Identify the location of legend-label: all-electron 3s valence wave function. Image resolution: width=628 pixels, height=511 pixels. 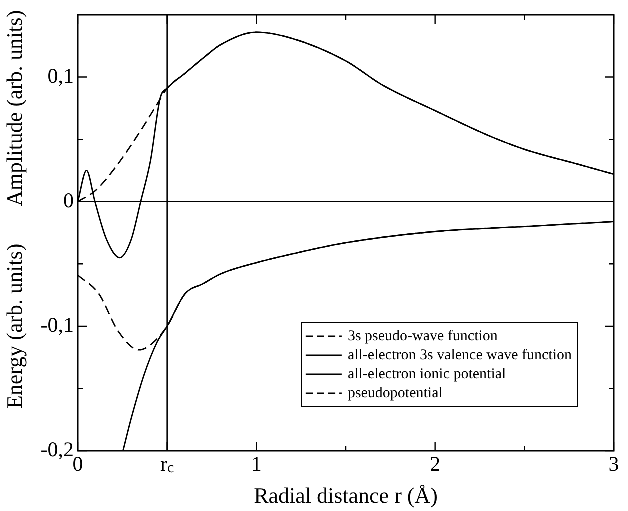
(460, 355).